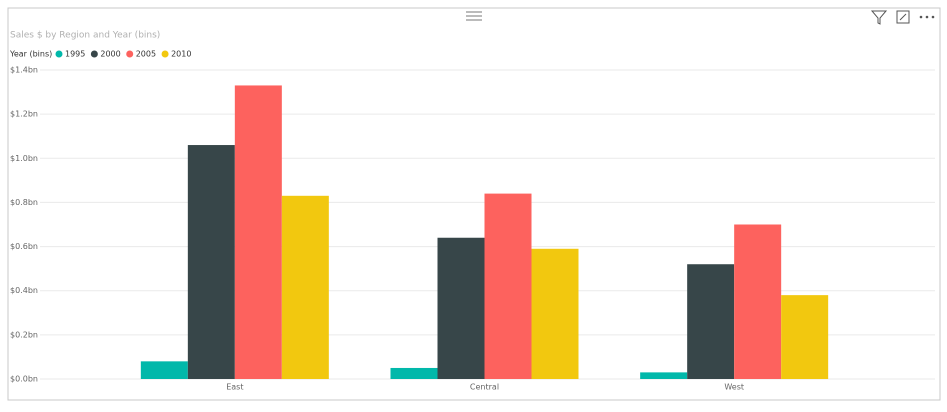 The image size is (947, 412). What do you see at coordinates (146, 54) in the screenshot?
I see `legend-label: 2005` at bounding box center [146, 54].